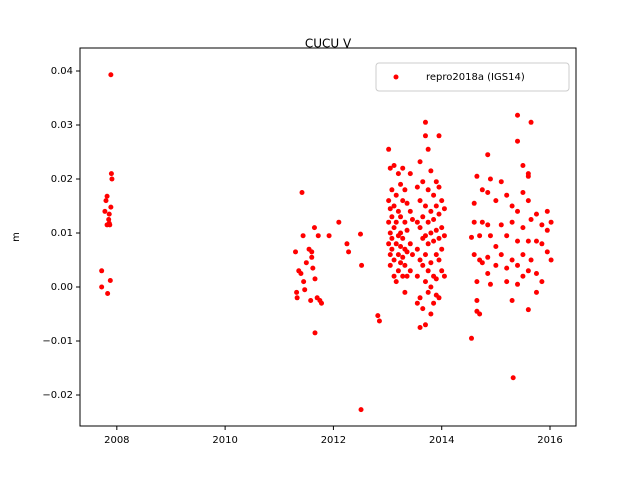  What do you see at coordinates (396, 77) in the screenshot?
I see `legend-marker` at bounding box center [396, 77].